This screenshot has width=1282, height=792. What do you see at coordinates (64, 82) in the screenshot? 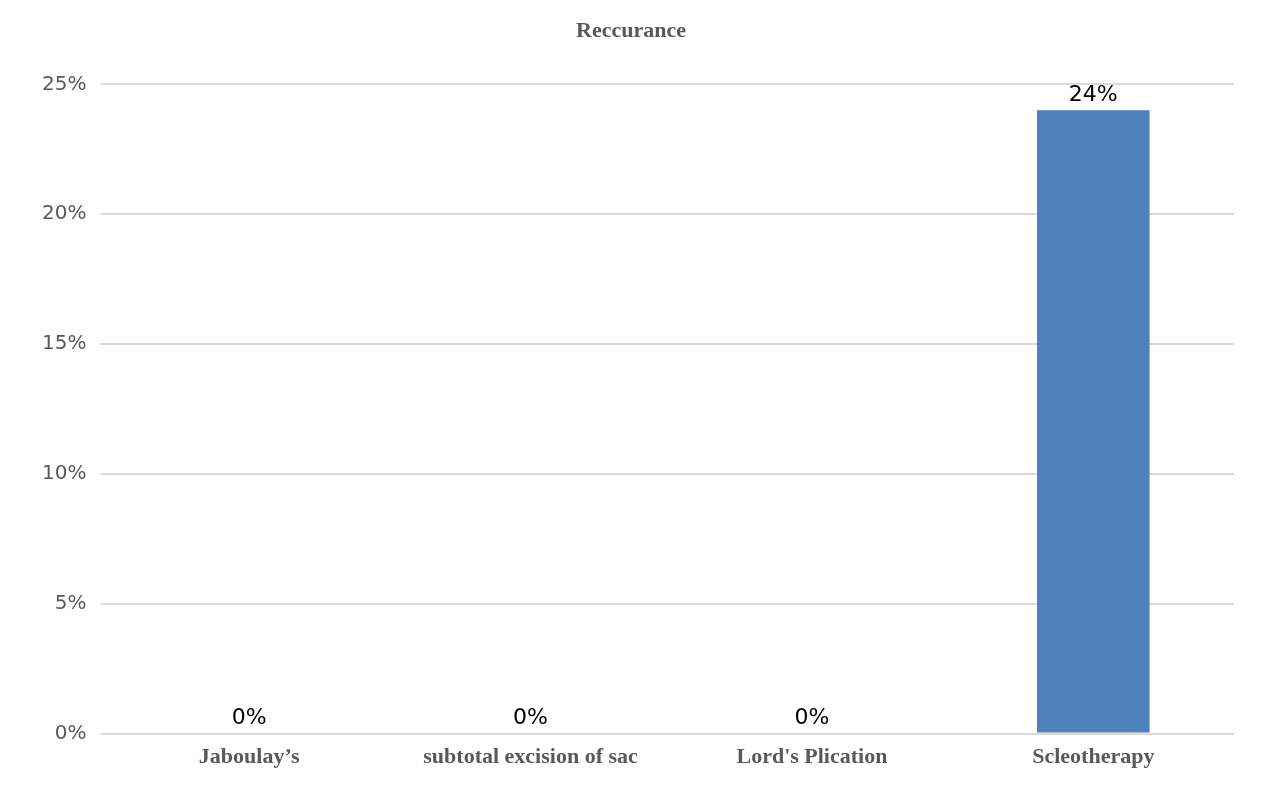
I see `y-tick-label: 25%` at bounding box center [64, 82].